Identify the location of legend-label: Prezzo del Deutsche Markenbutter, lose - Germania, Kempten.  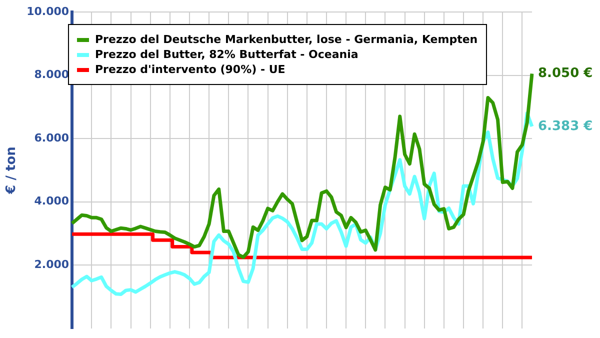
(286, 39).